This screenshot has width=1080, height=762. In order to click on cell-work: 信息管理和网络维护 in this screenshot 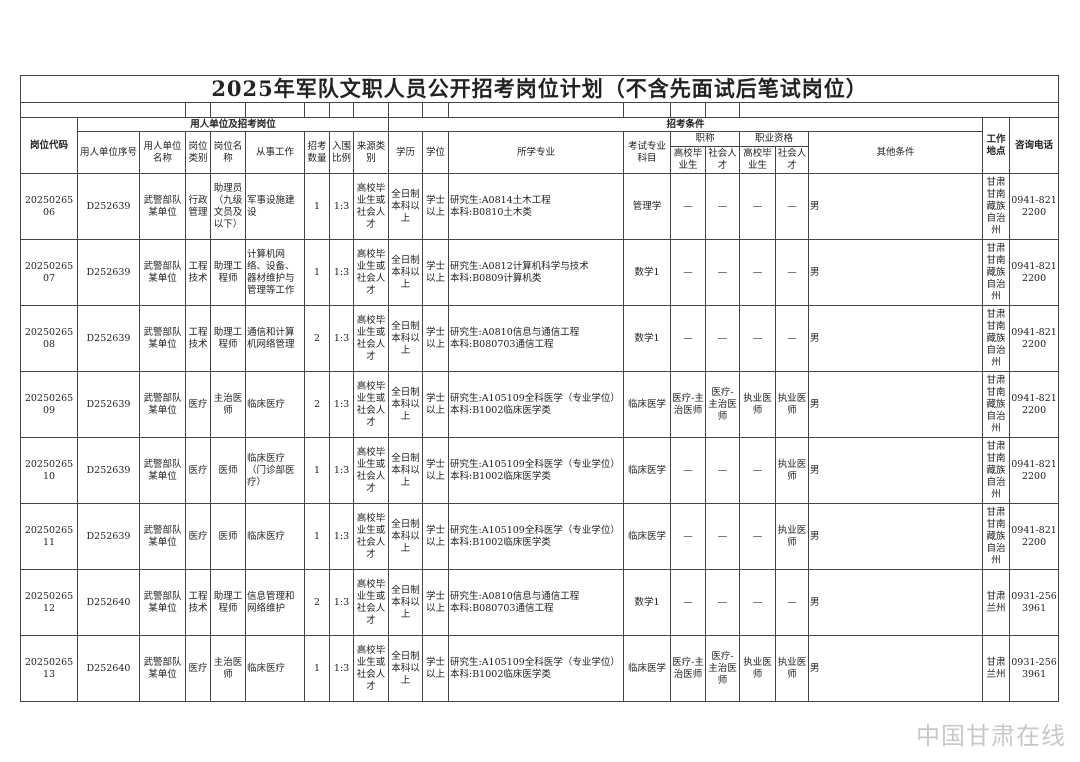, I will do `click(275, 602)`.